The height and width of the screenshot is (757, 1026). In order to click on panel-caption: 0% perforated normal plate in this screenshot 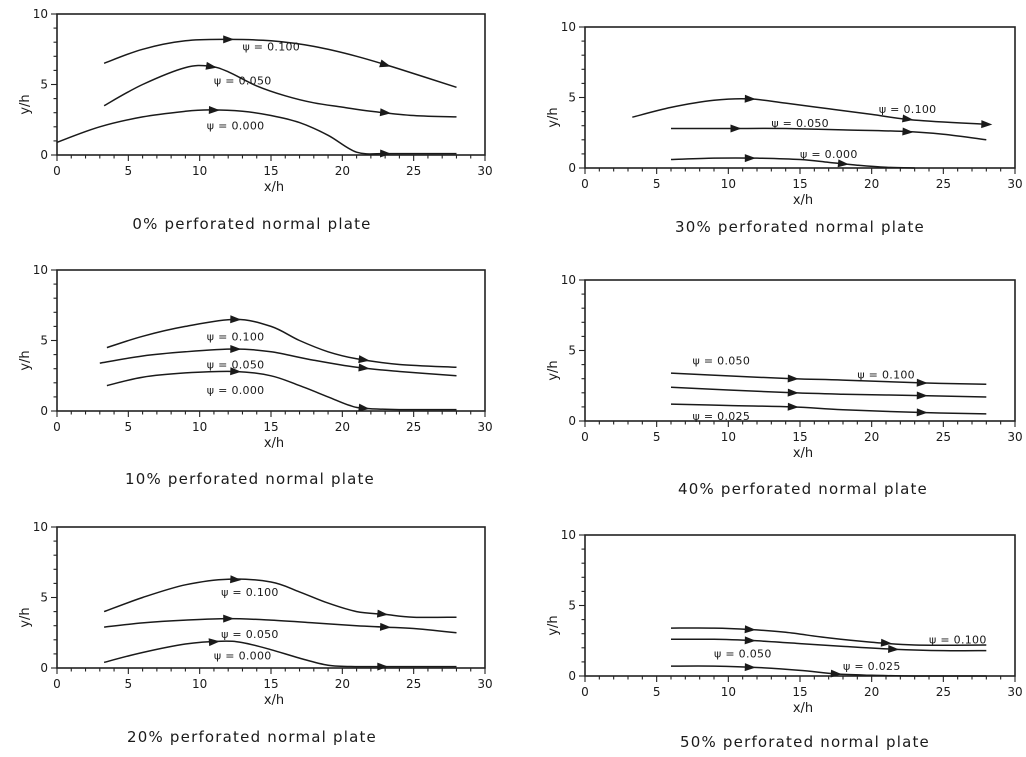, I will do `click(252, 224)`.